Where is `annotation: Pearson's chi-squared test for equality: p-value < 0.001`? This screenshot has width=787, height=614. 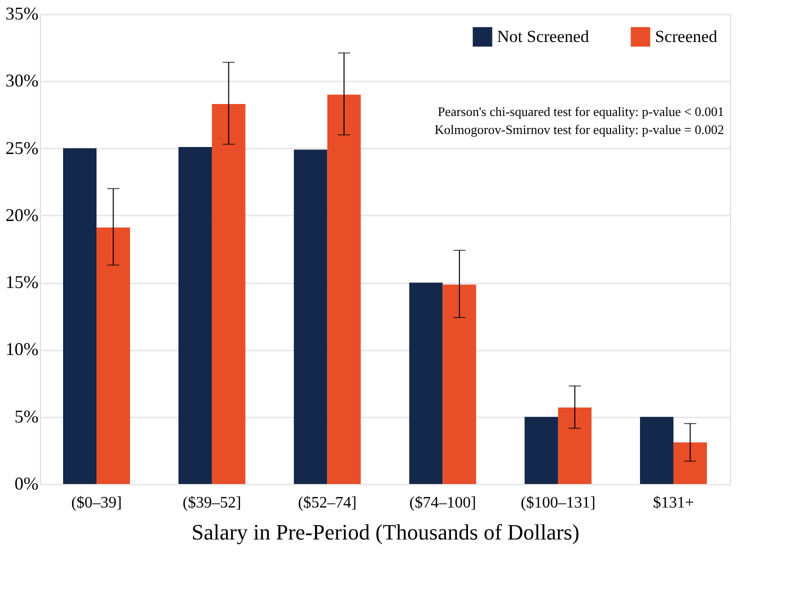
annotation: Pearson's chi-squared test for equality: p-value < 0.001 is located at coordinates (581, 111).